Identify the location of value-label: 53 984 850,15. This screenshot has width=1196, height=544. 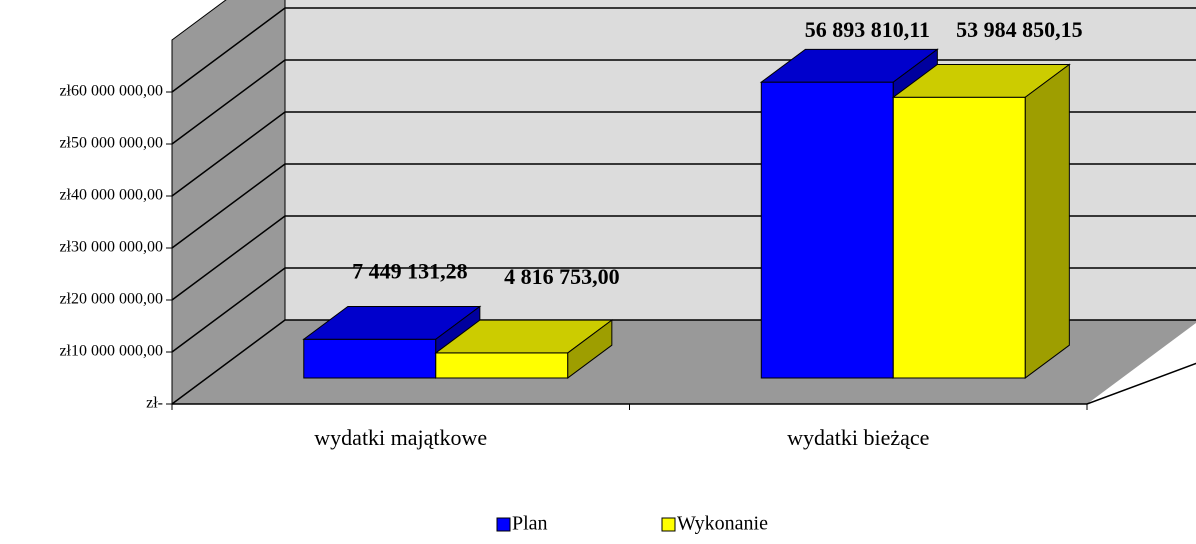
(1019, 29).